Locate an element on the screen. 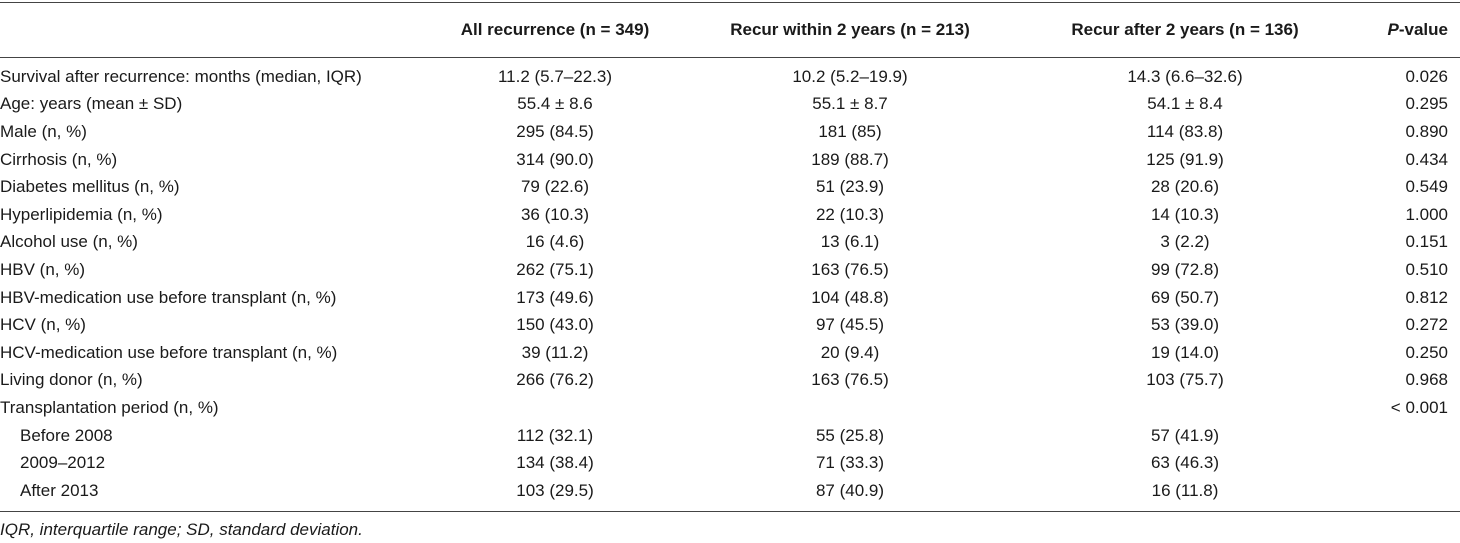 The width and height of the screenshot is (1460, 543). cell-p-value: 1.000 is located at coordinates (1426, 214).